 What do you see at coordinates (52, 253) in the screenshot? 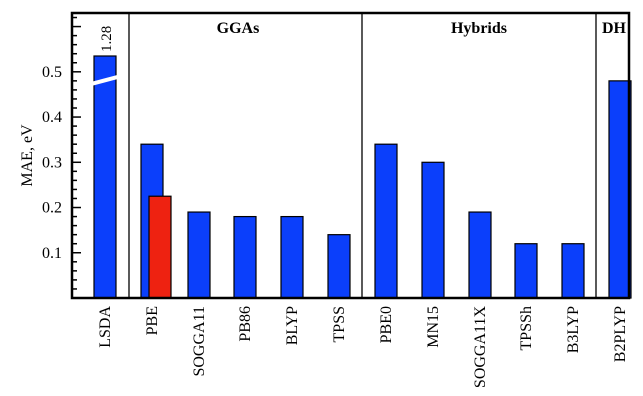
I see `y-tick-label: 0.1` at bounding box center [52, 253].